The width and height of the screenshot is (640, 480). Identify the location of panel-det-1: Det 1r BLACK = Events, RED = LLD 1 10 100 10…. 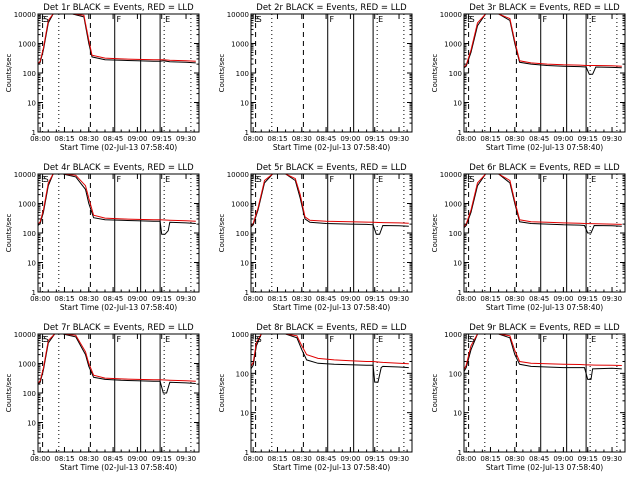
(102, 77).